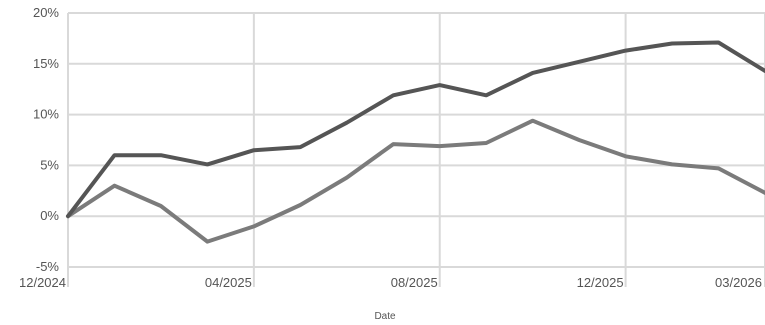 The width and height of the screenshot is (765, 325). Describe the element at coordinates (46, 139) in the screenshot. I see `y-axis-tick-labels: -5% 0% 5% 10% 15% 20%` at that location.